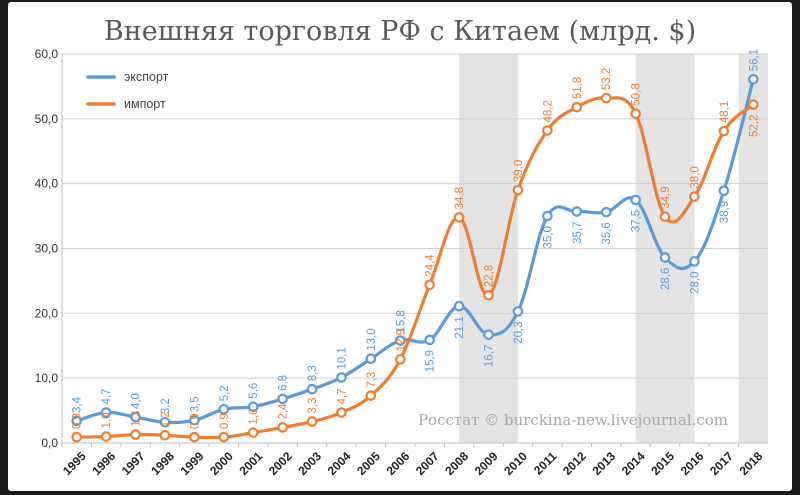 Image resolution: width=800 pixels, height=495 pixels. What do you see at coordinates (519, 171) in the screenshot?
I see `data-label: 39,0` at bounding box center [519, 171].